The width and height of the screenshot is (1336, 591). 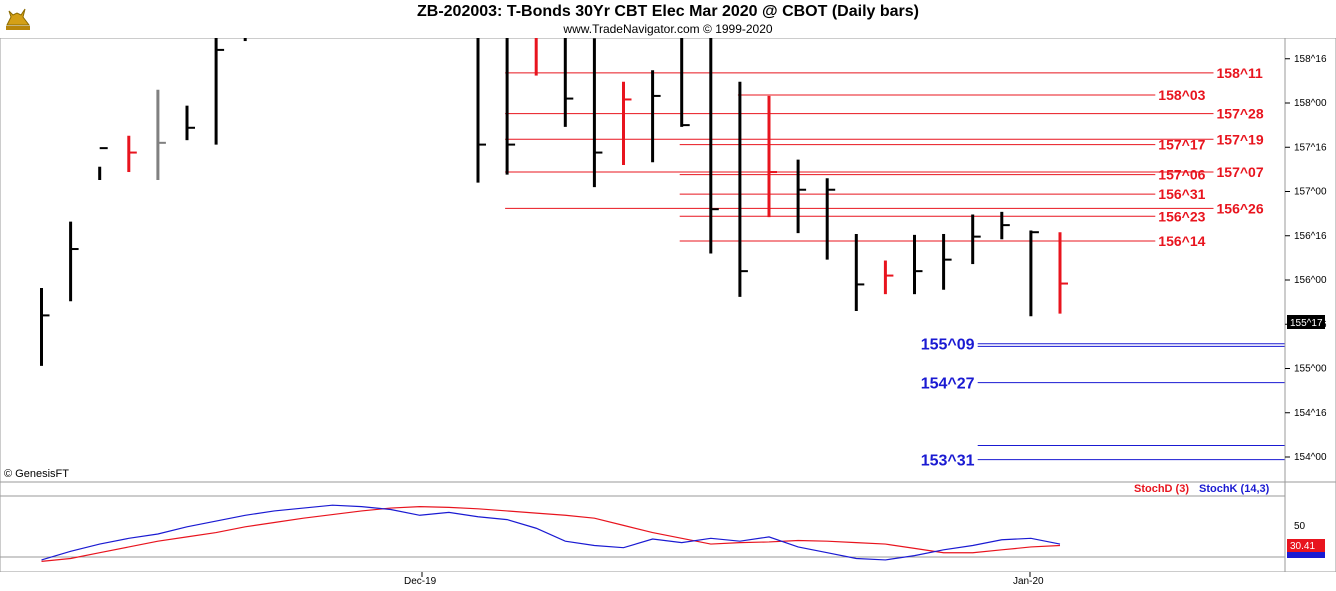 What do you see at coordinates (1240, 73) in the screenshot?
I see `red-level-label: 158^11` at bounding box center [1240, 73].